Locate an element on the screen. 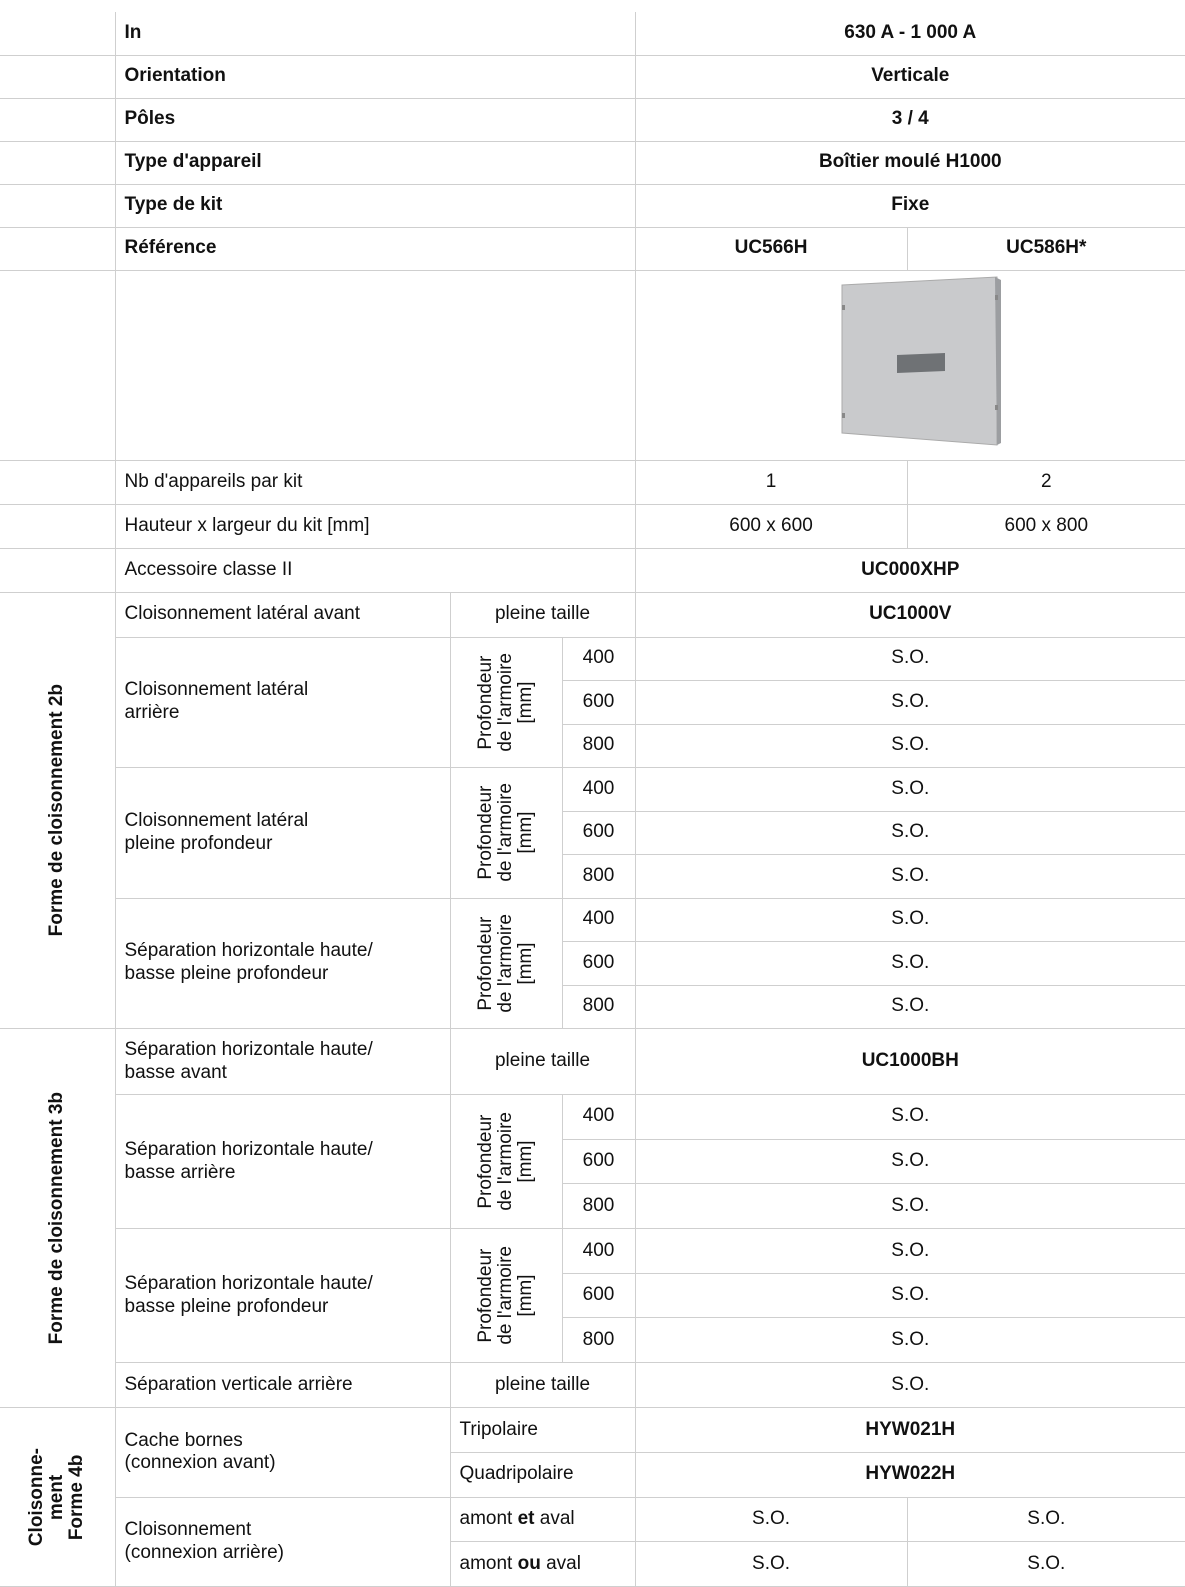  row-label: Type d'appareil is located at coordinates (375, 162).